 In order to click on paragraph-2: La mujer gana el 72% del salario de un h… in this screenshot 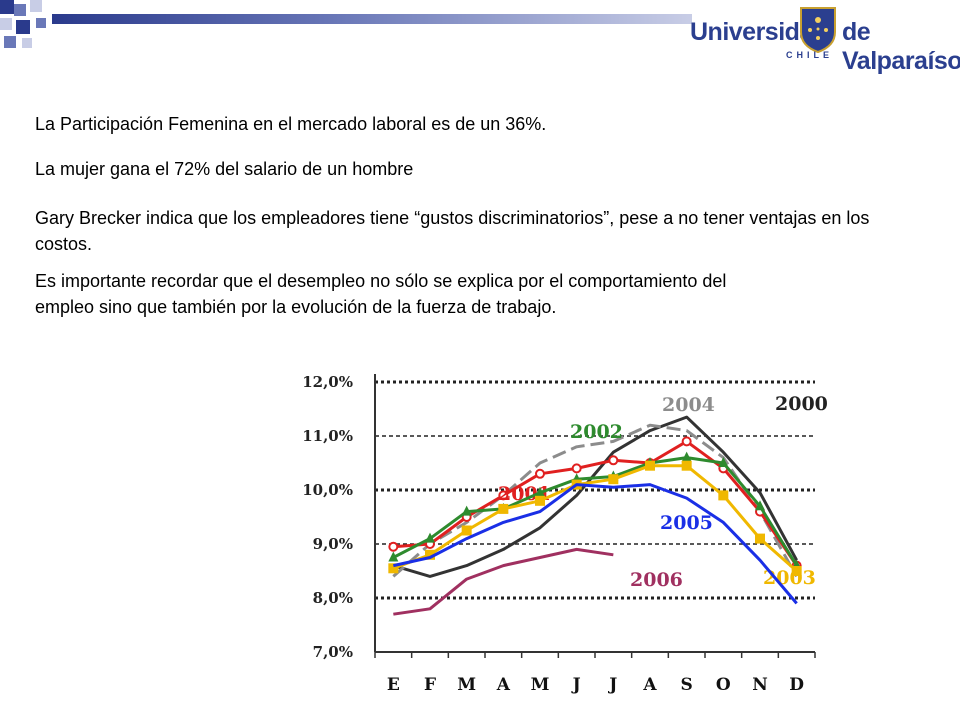, I will do `click(224, 169)`.